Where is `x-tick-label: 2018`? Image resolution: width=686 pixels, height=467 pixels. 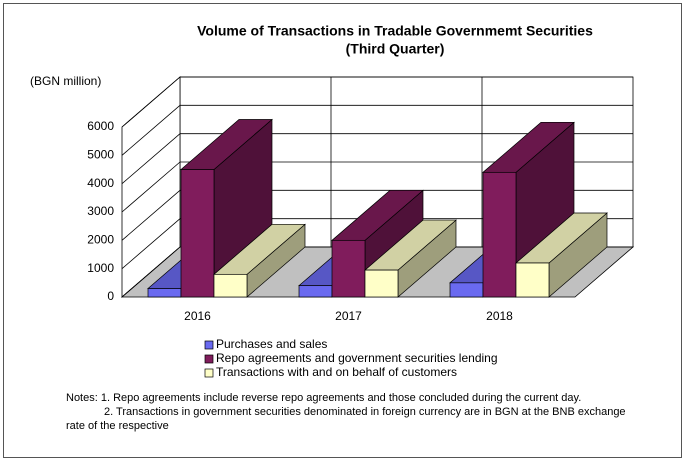 x-tick-label: 2018 is located at coordinates (499, 316).